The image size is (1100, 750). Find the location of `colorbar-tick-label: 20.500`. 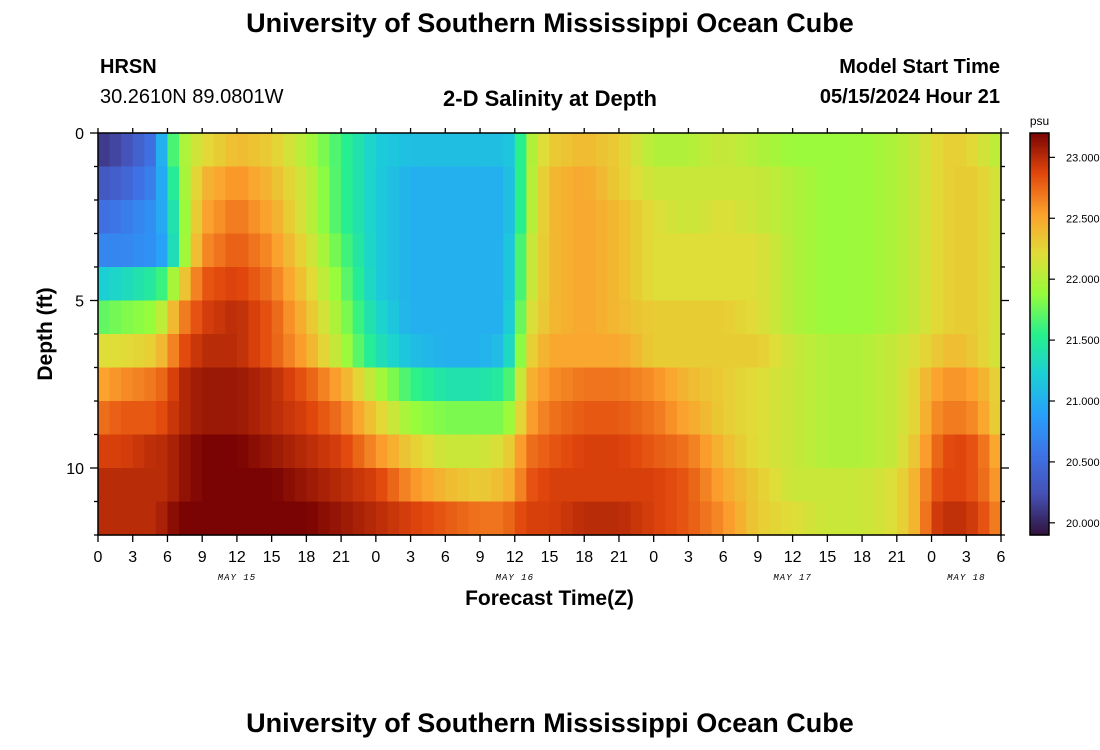

colorbar-tick-label: 20.500 is located at coordinates (1083, 463).